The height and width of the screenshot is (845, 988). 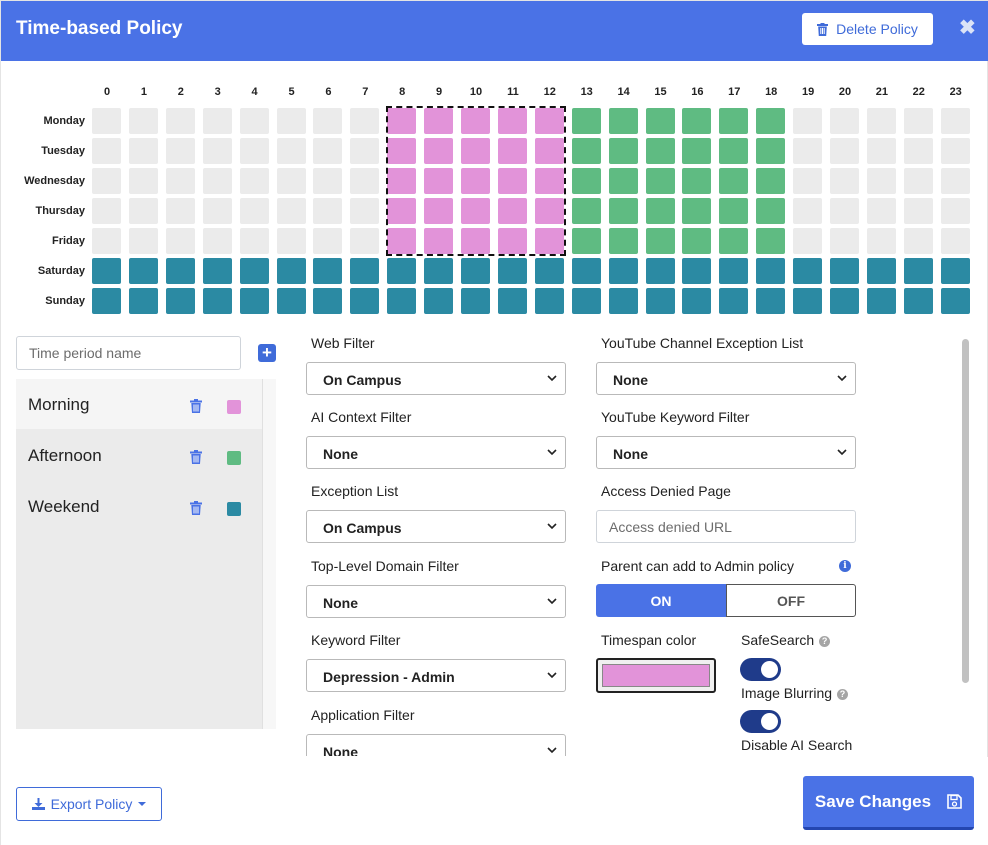 What do you see at coordinates (791, 600) in the screenshot?
I see `parent-can-add-off-button: OFF` at bounding box center [791, 600].